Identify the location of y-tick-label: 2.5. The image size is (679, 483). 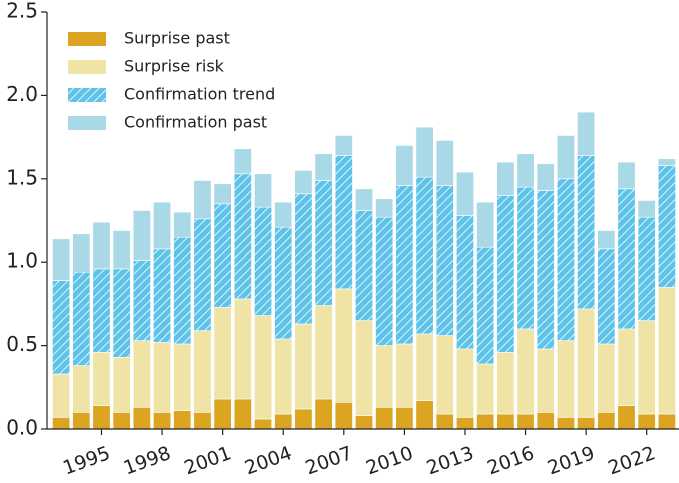
(22, 11).